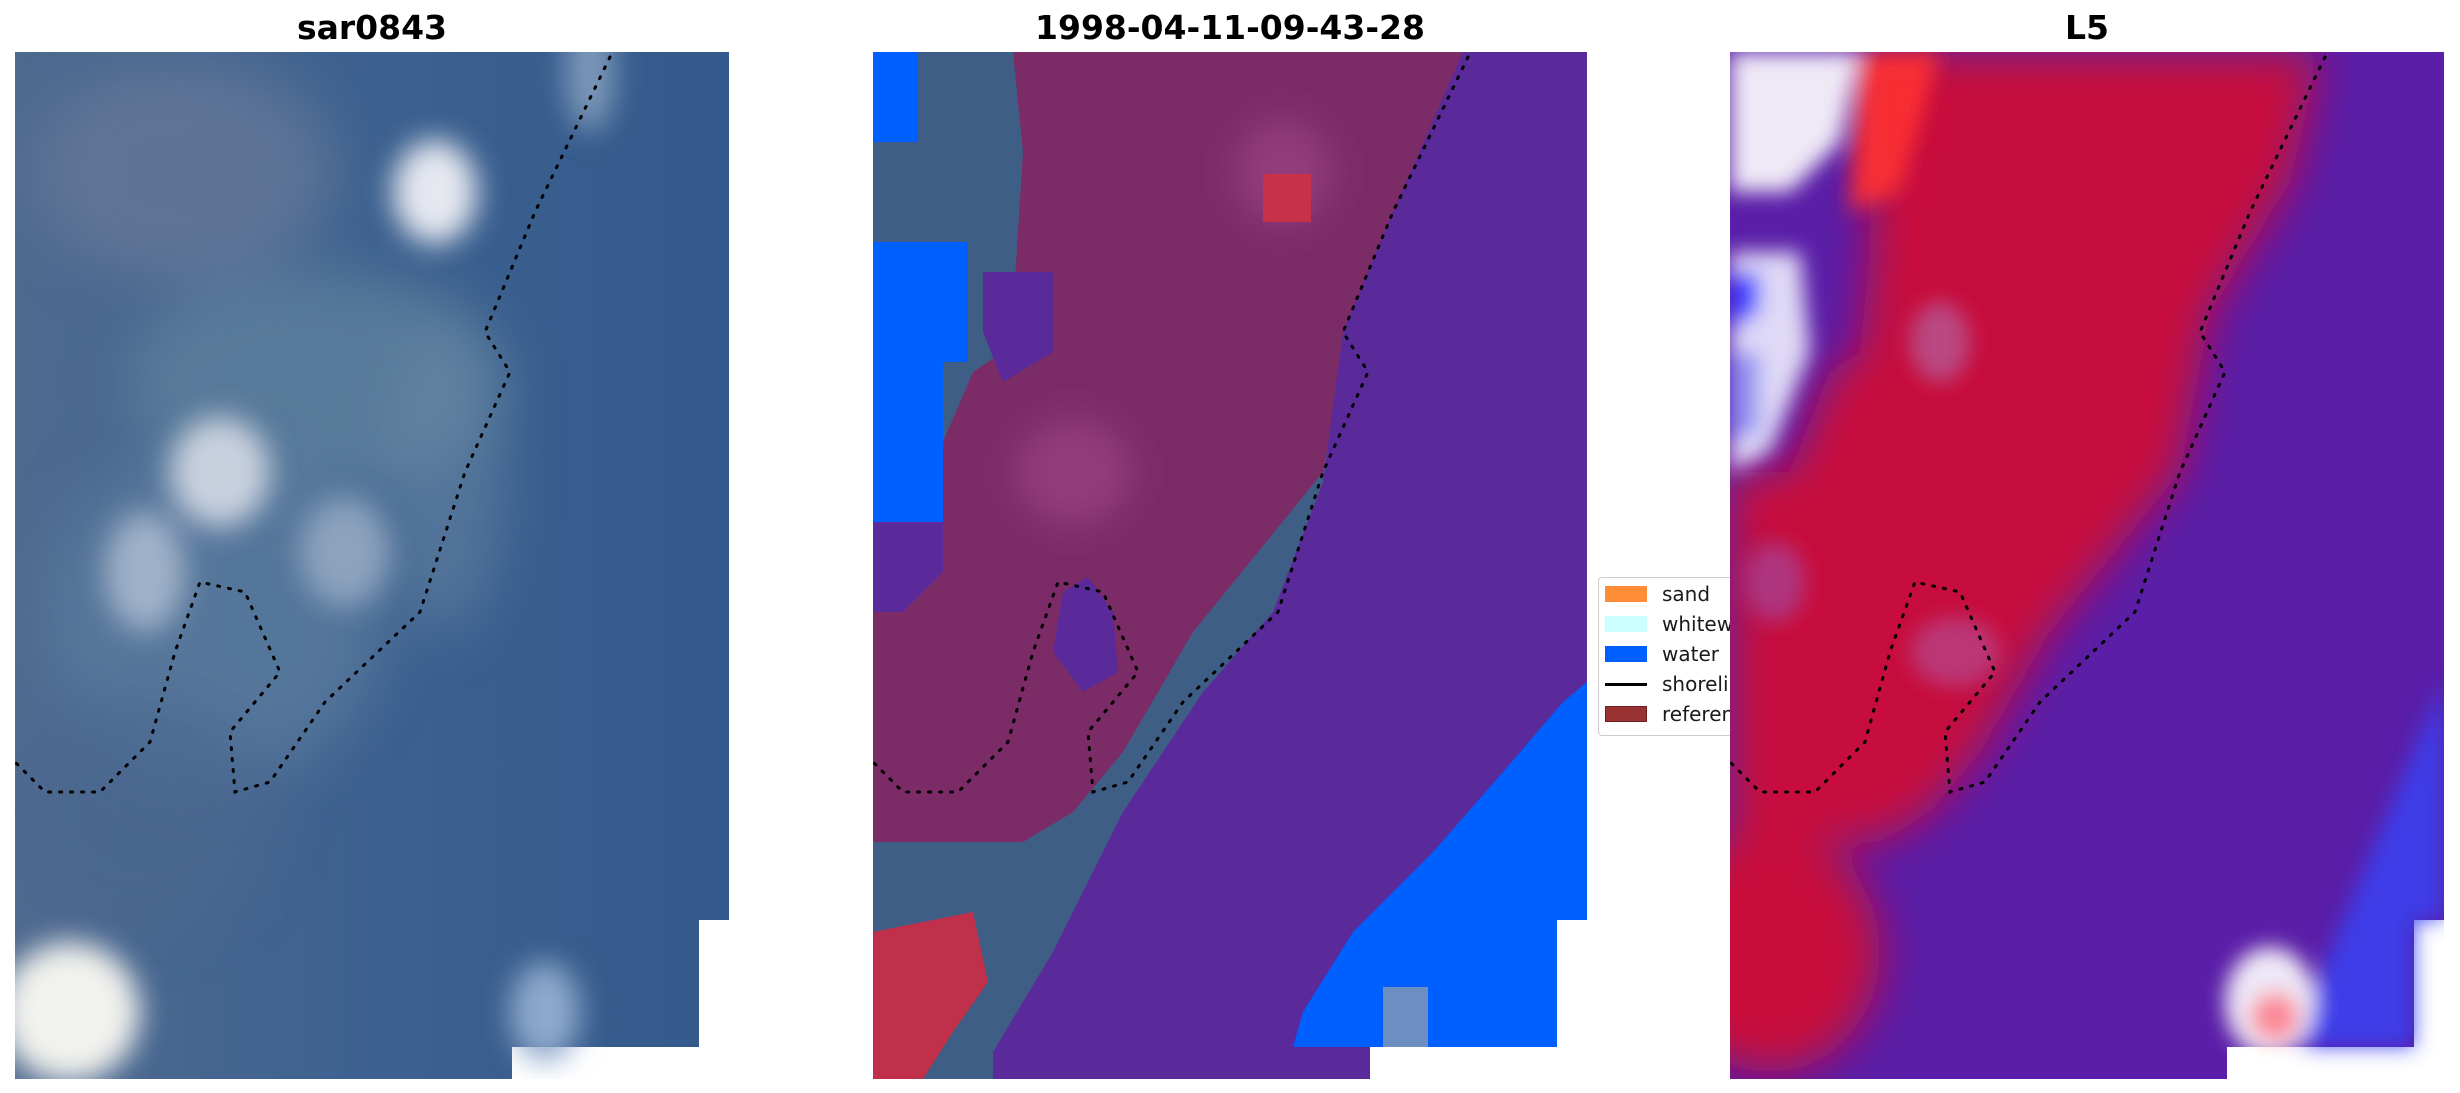 Image resolution: width=2460 pixels, height=1093 pixels. What do you see at coordinates (1440, 864) in the screenshot?
I see `class-water-right` at bounding box center [1440, 864].